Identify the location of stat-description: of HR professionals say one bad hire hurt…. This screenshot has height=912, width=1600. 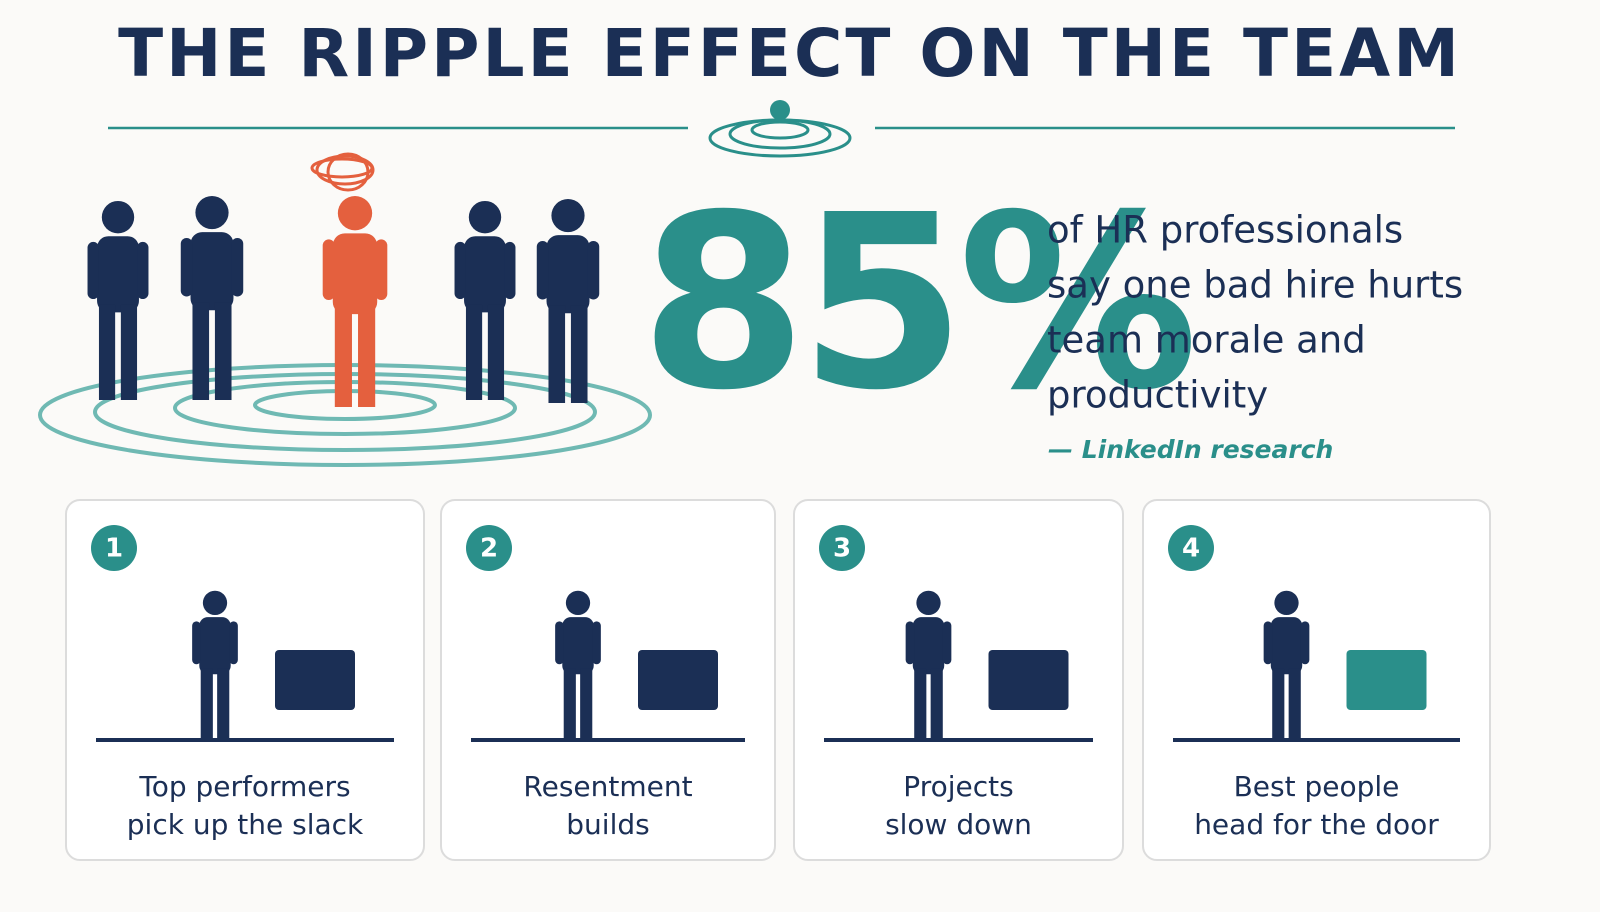
(1255, 313).